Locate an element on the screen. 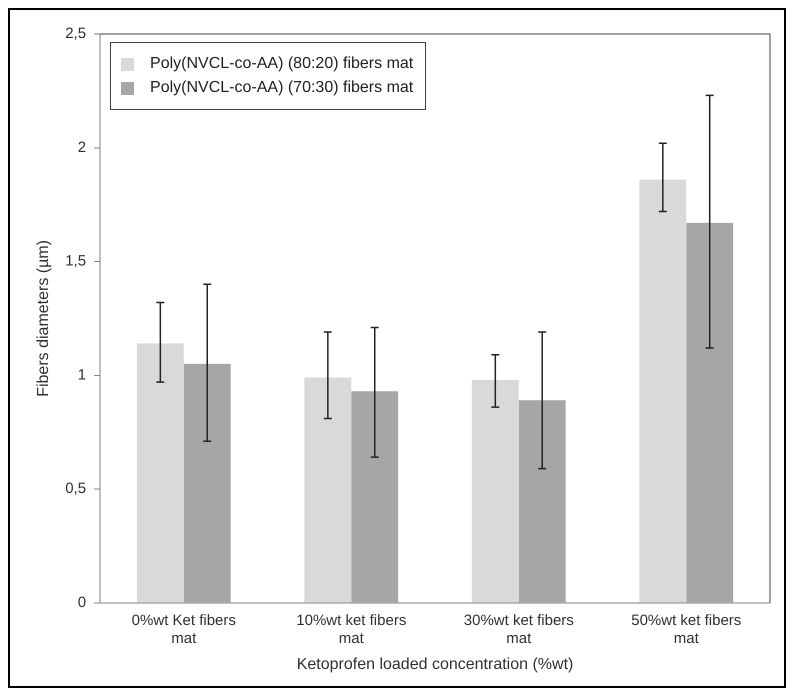 Image resolution: width=796 pixels, height=700 pixels. x-tick-label: 0%wt Ket fibers mat is located at coordinates (184, 629).